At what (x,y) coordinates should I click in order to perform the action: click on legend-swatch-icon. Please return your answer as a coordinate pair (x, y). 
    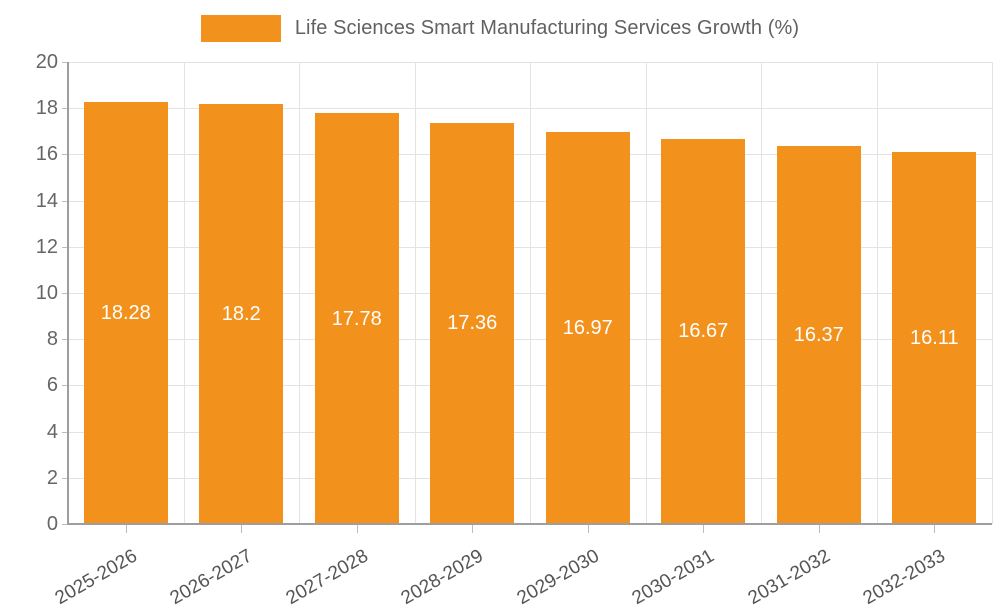
    Looking at the image, I should click on (240, 28).